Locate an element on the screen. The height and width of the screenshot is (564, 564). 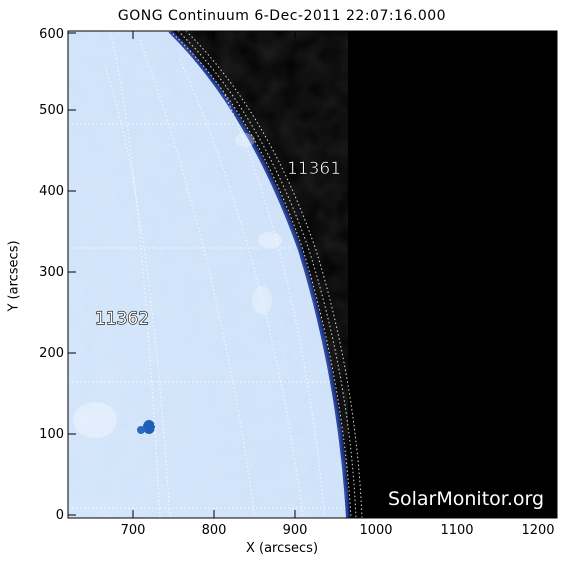
x-axis-title: X (arcsecs) is located at coordinates (282, 548).